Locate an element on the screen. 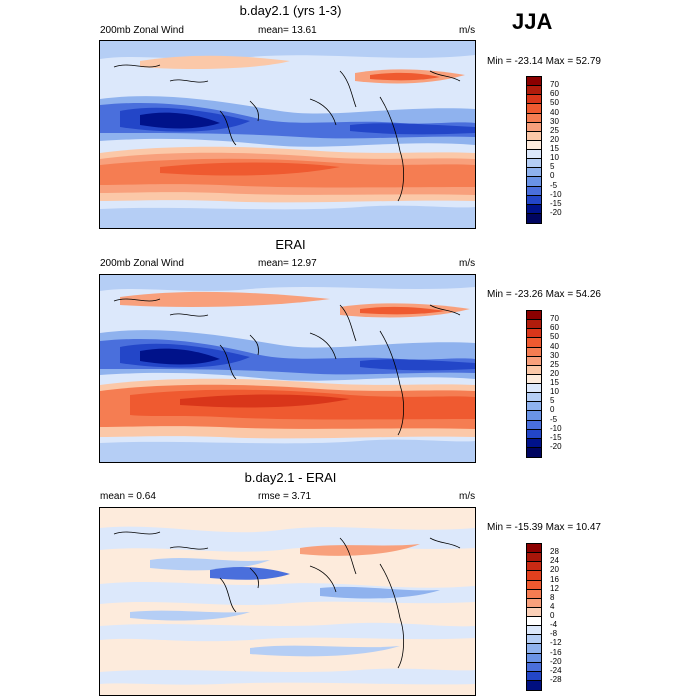  panel-2-minmax: Min = -23.26 Max = 54.26 is located at coordinates (544, 294).